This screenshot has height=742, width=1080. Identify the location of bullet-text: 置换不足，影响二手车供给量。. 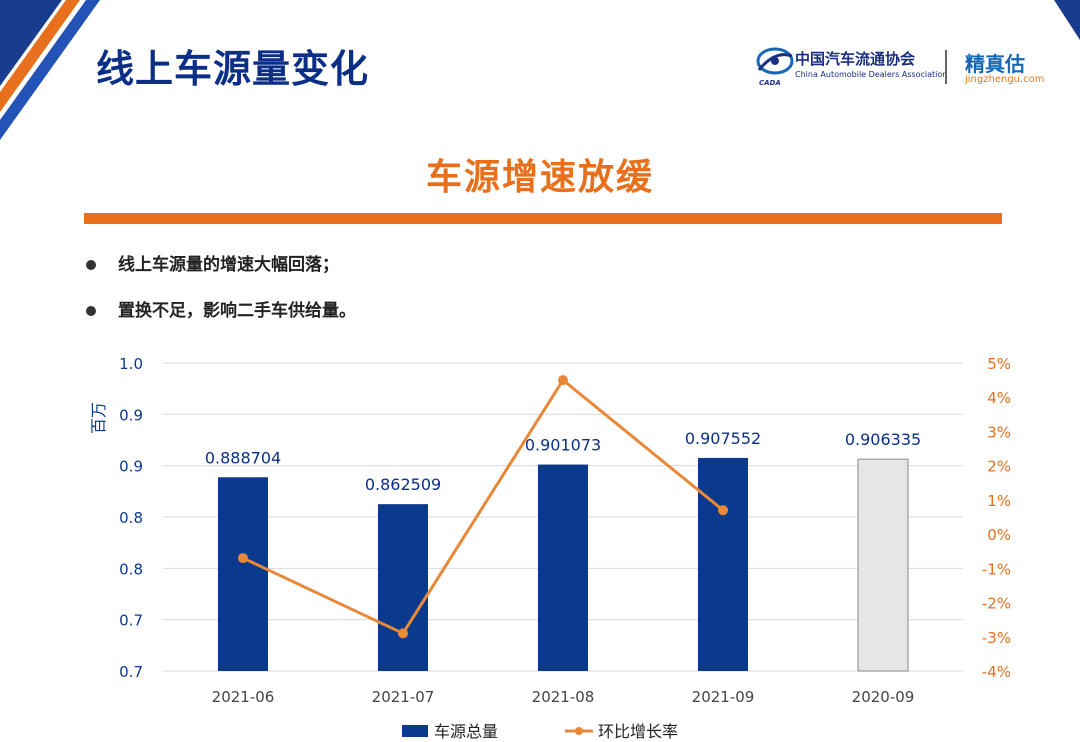
(237, 311).